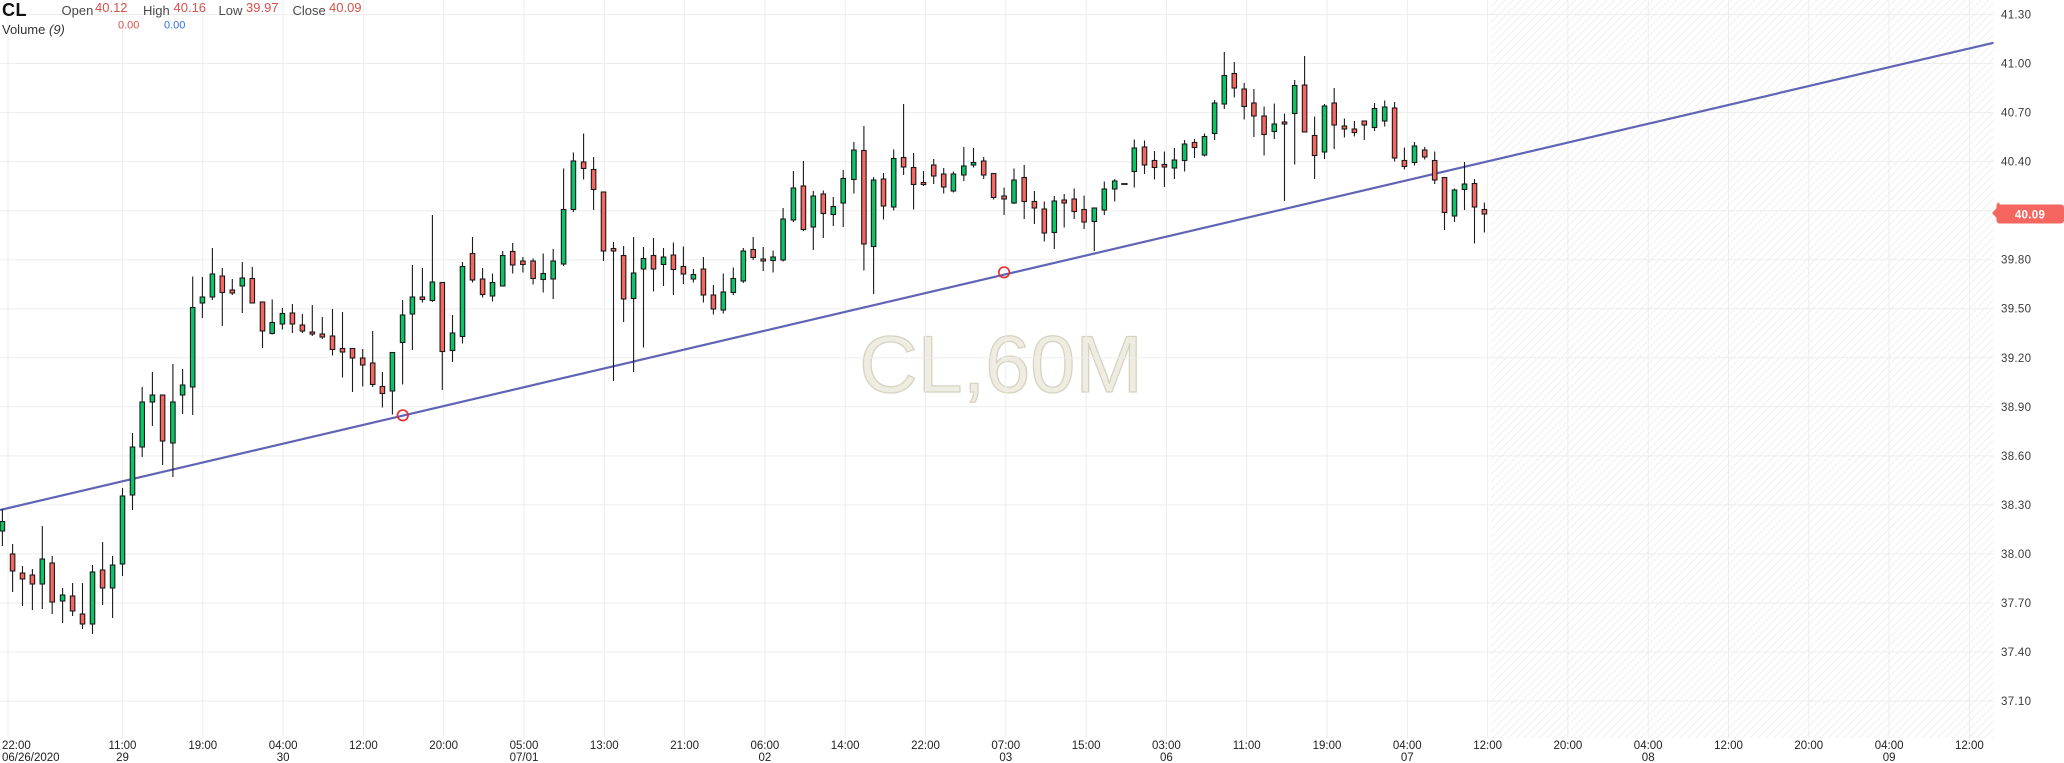 This screenshot has width=2064, height=763. Describe the element at coordinates (1648, 757) in the screenshot. I see `svg-text: 08` at that location.